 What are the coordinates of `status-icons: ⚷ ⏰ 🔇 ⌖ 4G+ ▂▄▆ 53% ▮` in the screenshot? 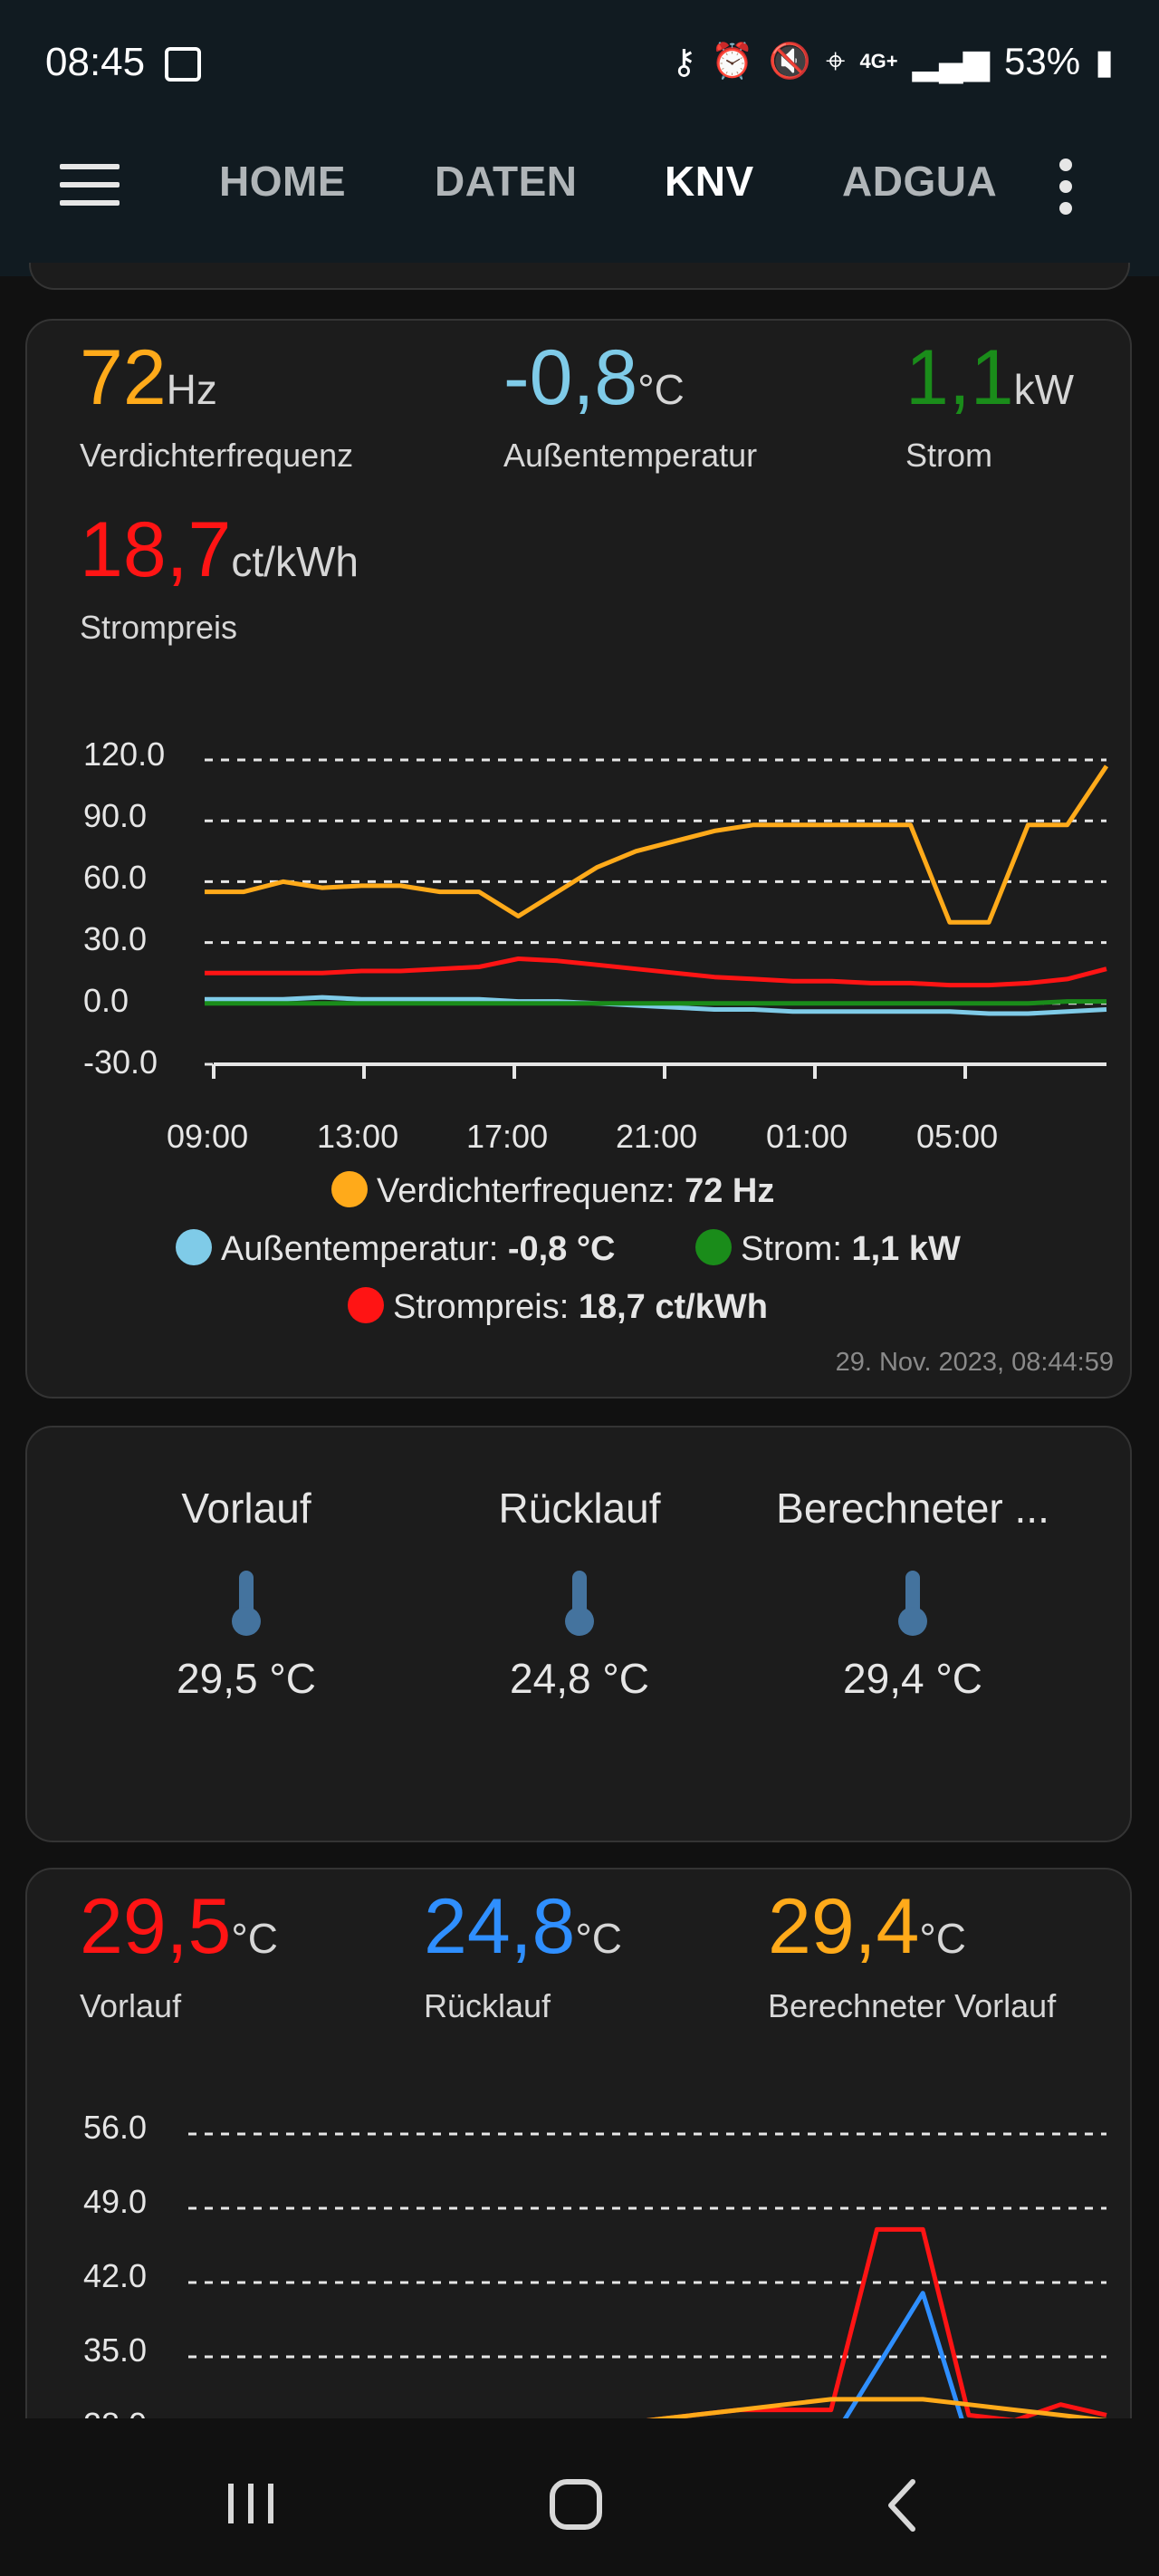 It's located at (893, 61).